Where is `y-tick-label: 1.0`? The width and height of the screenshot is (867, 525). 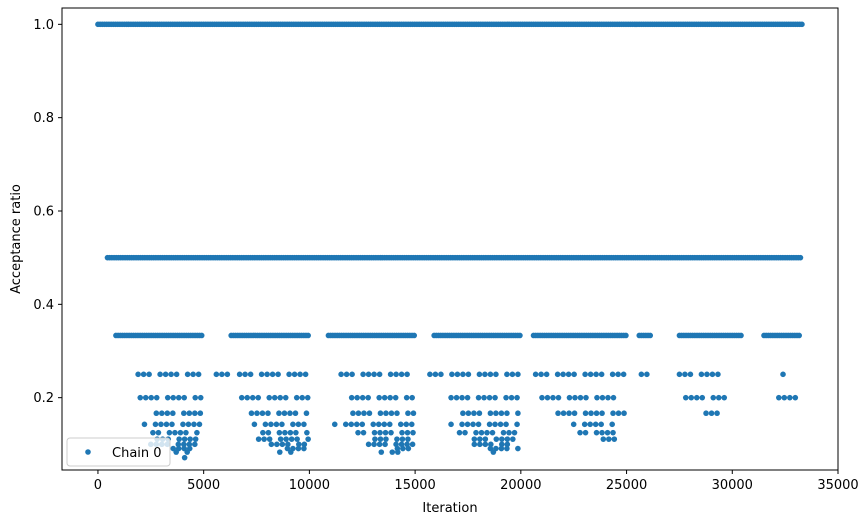 y-tick-label: 1.0 is located at coordinates (43, 25).